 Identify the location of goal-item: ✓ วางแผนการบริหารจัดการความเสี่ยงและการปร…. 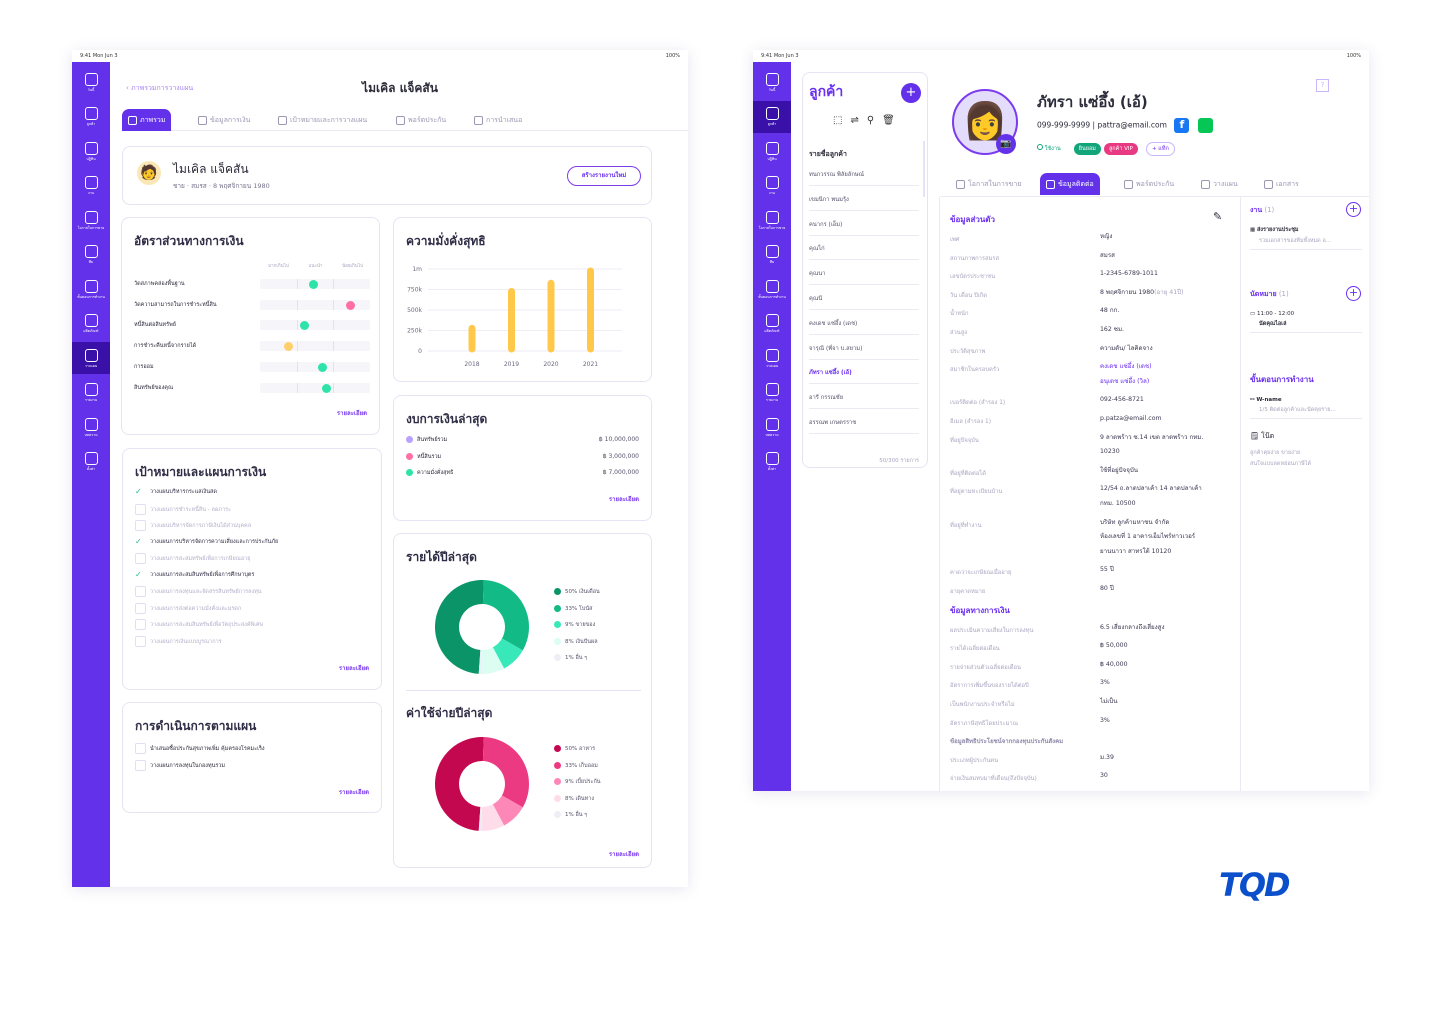
(206, 541).